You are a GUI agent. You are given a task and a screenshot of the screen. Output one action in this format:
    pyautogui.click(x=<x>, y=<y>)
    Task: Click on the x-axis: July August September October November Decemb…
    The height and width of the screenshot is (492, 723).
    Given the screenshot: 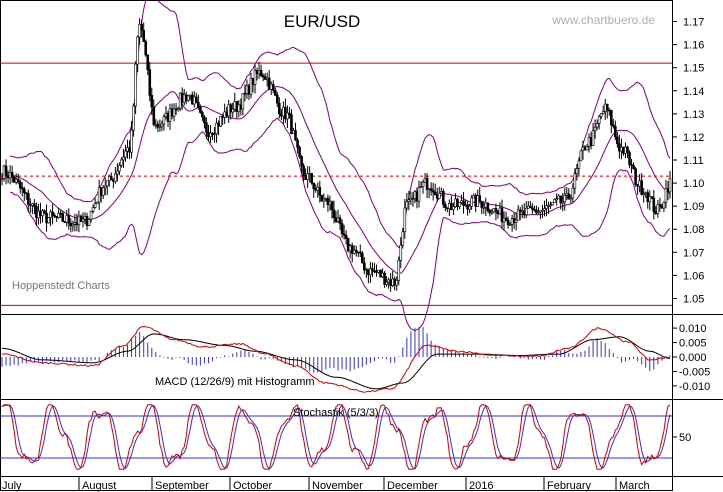 What is the action you would take?
    pyautogui.click(x=326, y=484)
    